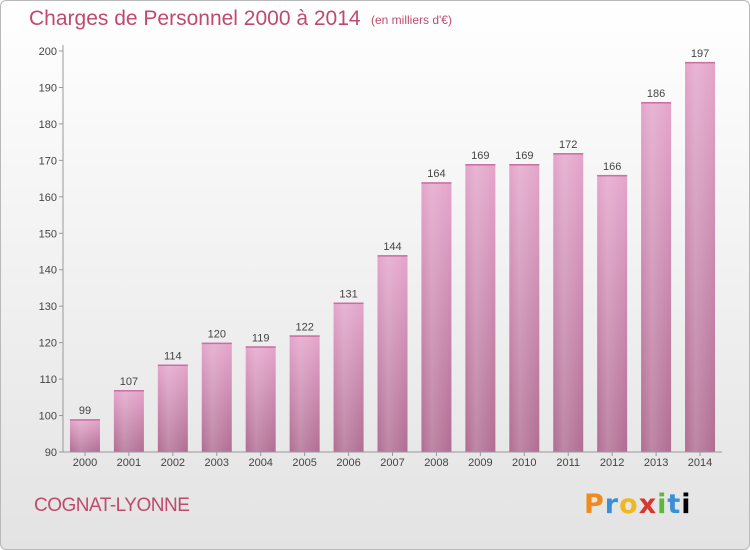  Describe the element at coordinates (48, 125) in the screenshot. I see `y-tick-label: 180` at that location.